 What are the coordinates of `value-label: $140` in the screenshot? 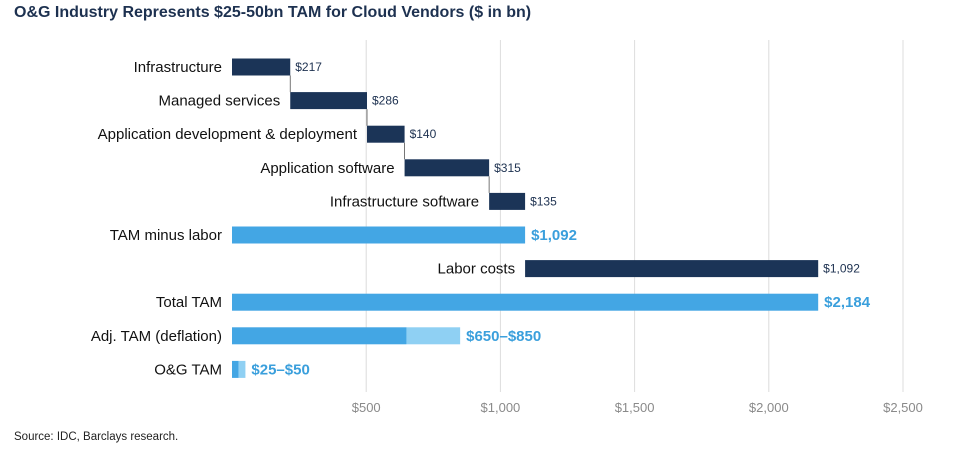 It's located at (423, 134).